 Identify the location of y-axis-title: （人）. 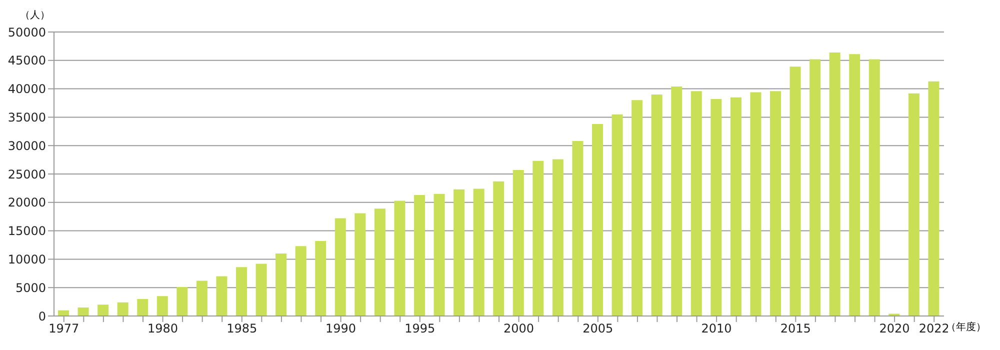
(35, 15).